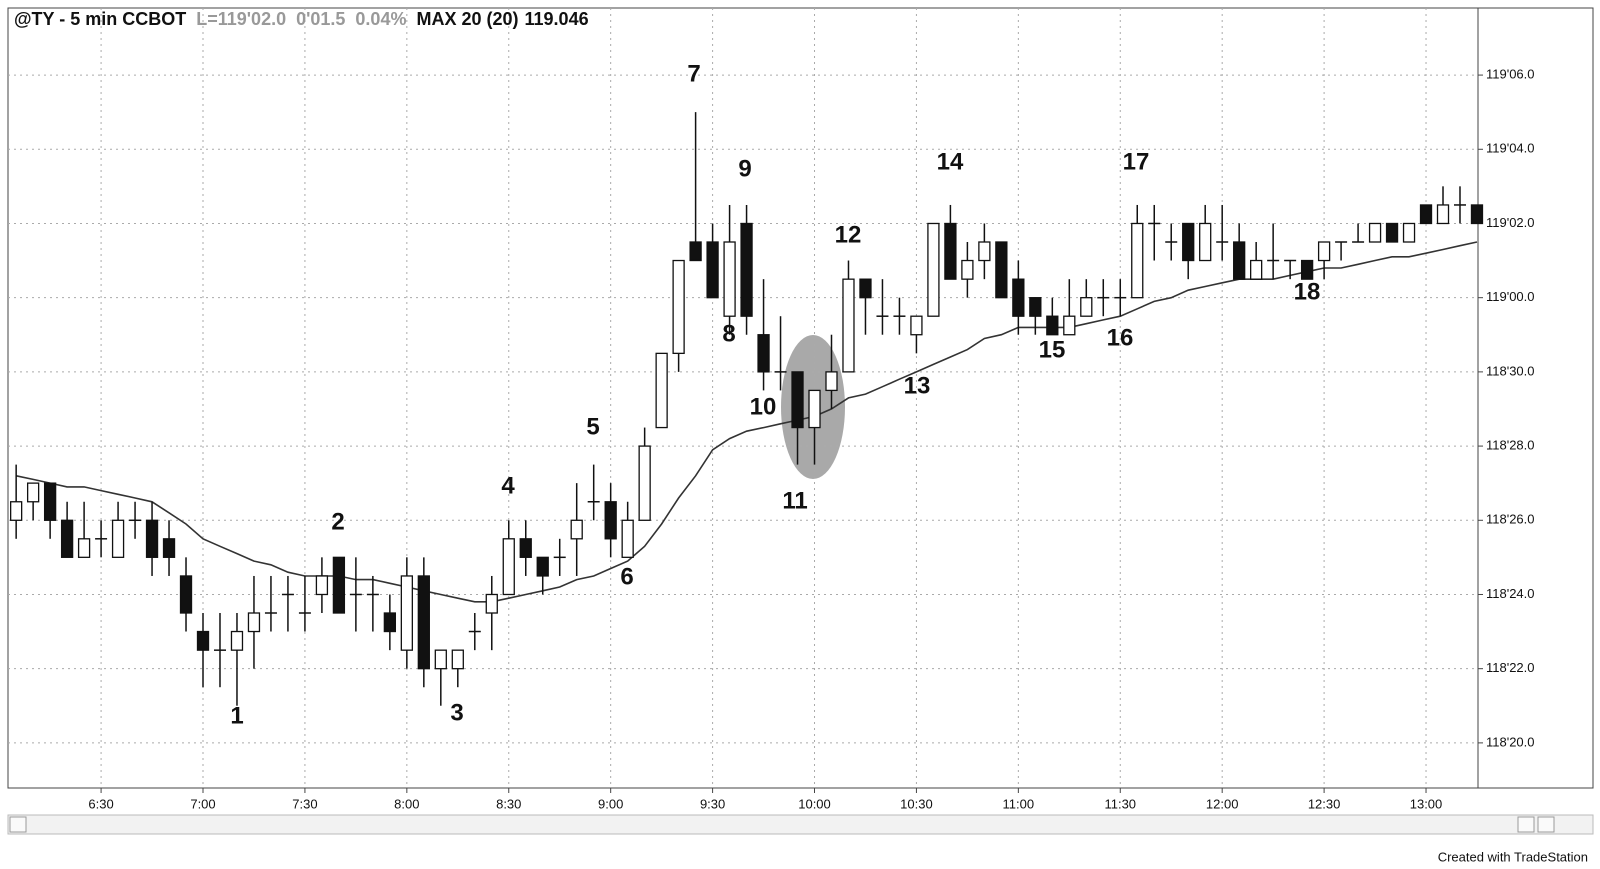 This screenshot has height=869, width=1600. Describe the element at coordinates (626, 576) in the screenshot. I see `annotation: 6` at that location.